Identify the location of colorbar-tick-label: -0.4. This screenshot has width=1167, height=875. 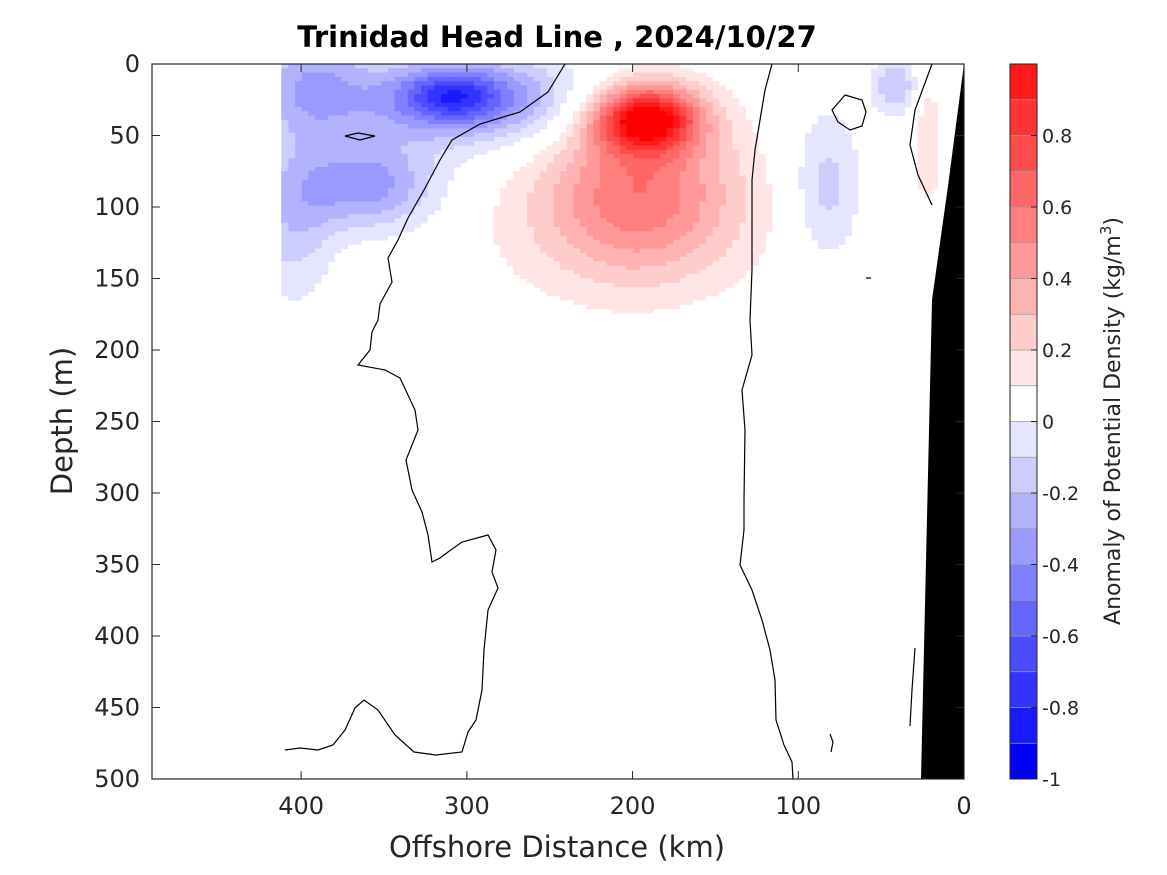
(1060, 566).